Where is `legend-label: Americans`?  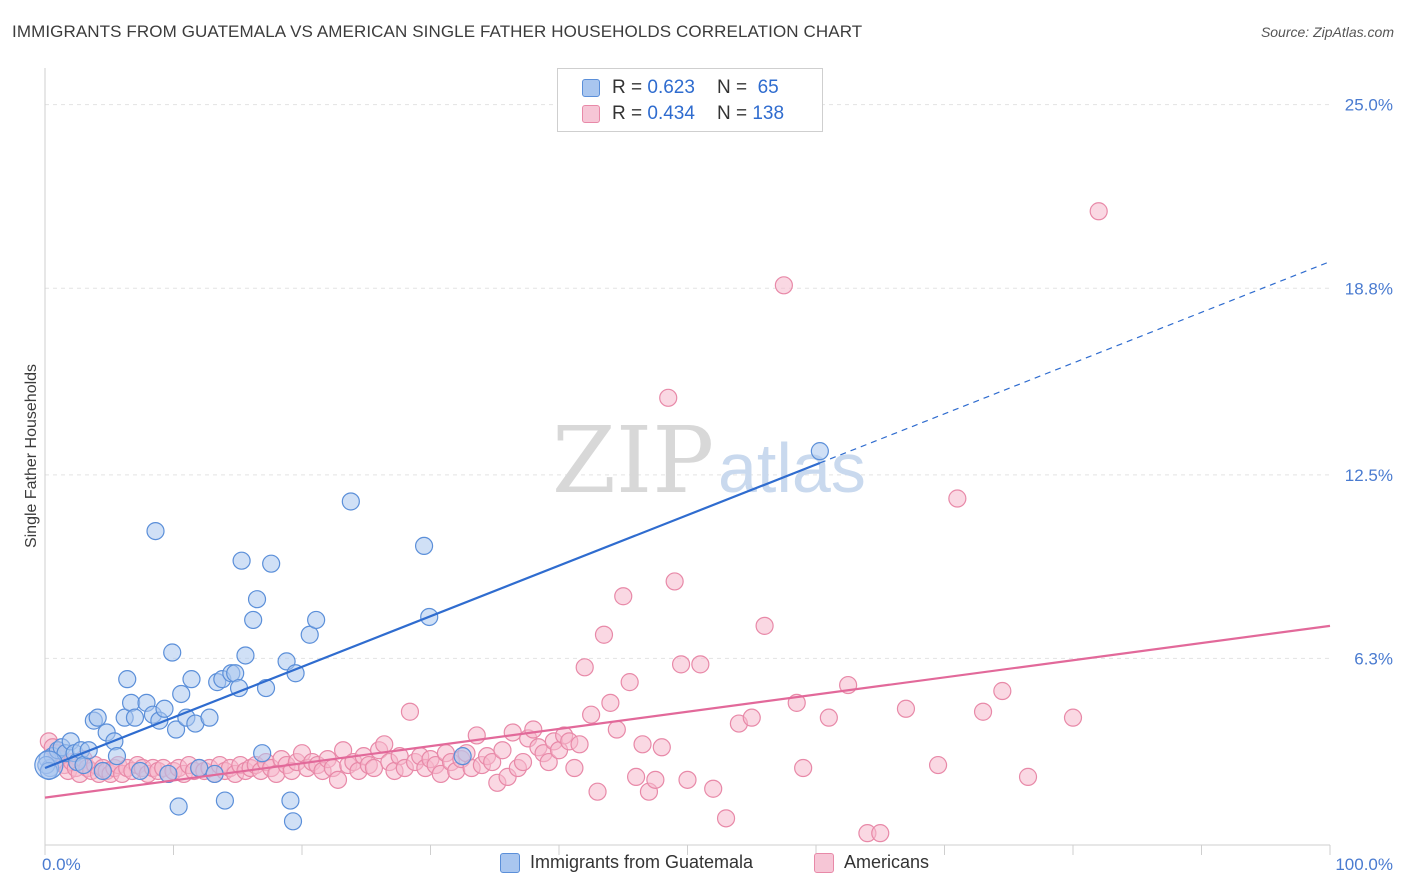
legend-label: Americans is located at coordinates (887, 862).